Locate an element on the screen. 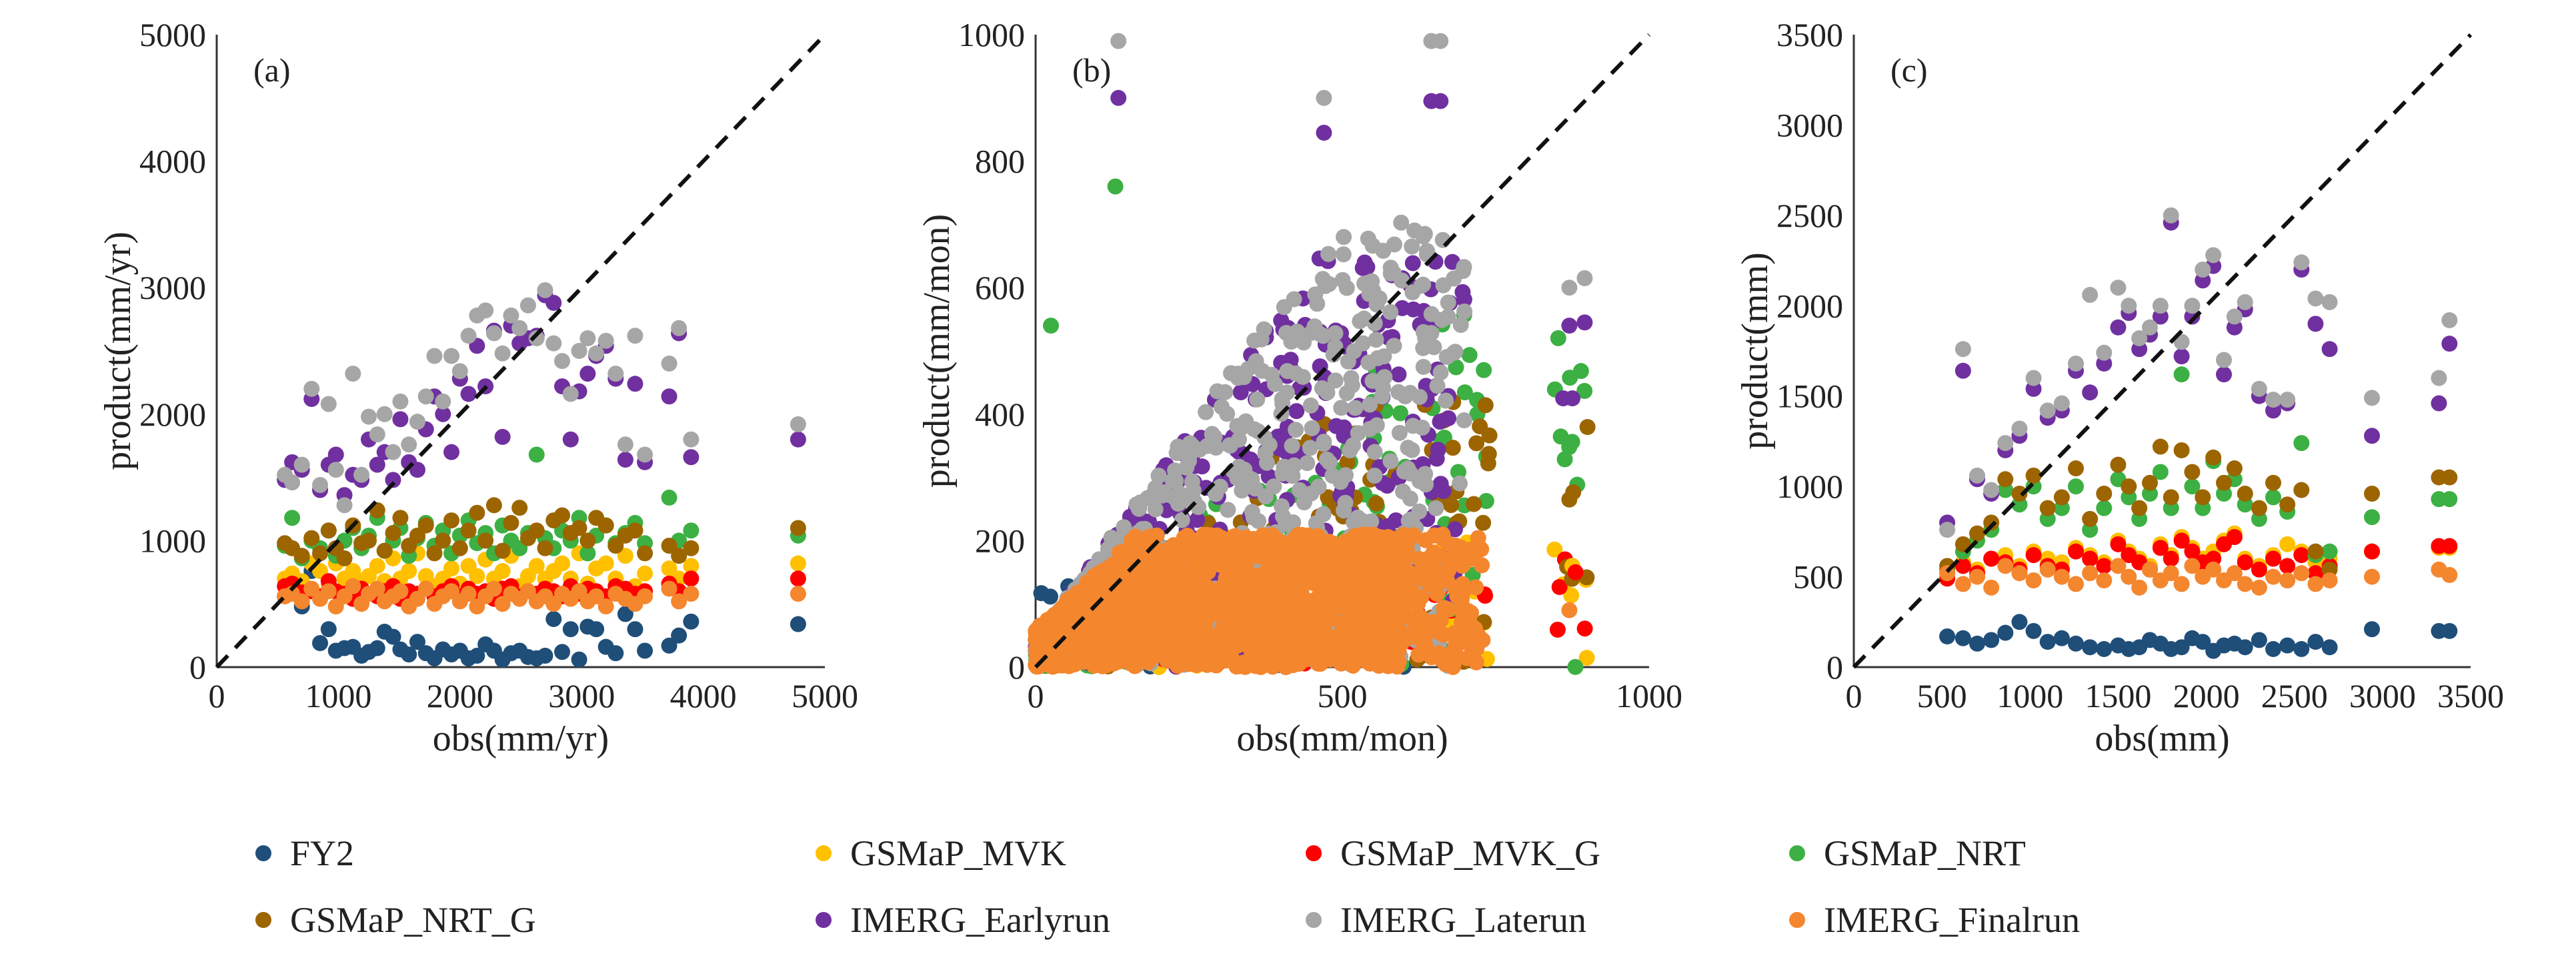 This screenshot has width=2576, height=964. legend-marker is located at coordinates (1314, 853).